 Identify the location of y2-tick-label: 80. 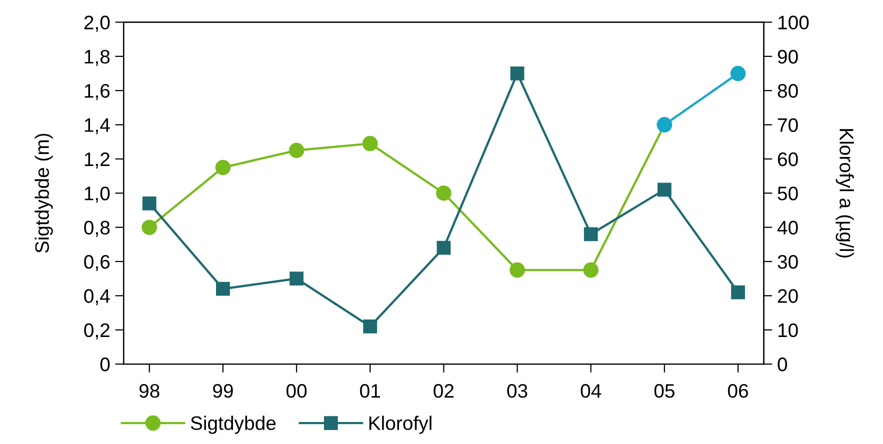
(788, 91).